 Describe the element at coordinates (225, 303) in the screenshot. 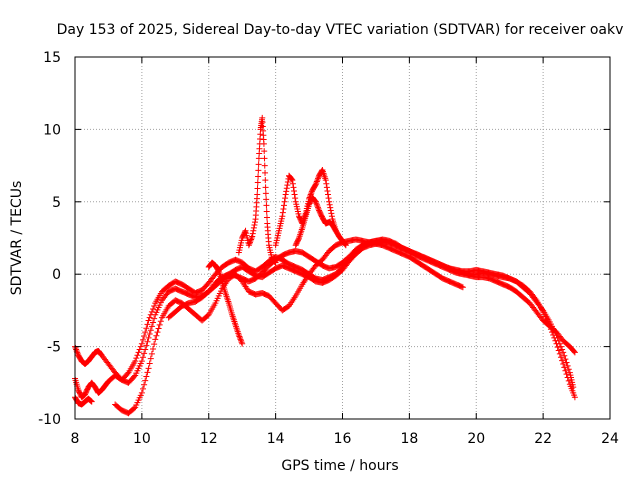

I see `series-track-e` at that location.